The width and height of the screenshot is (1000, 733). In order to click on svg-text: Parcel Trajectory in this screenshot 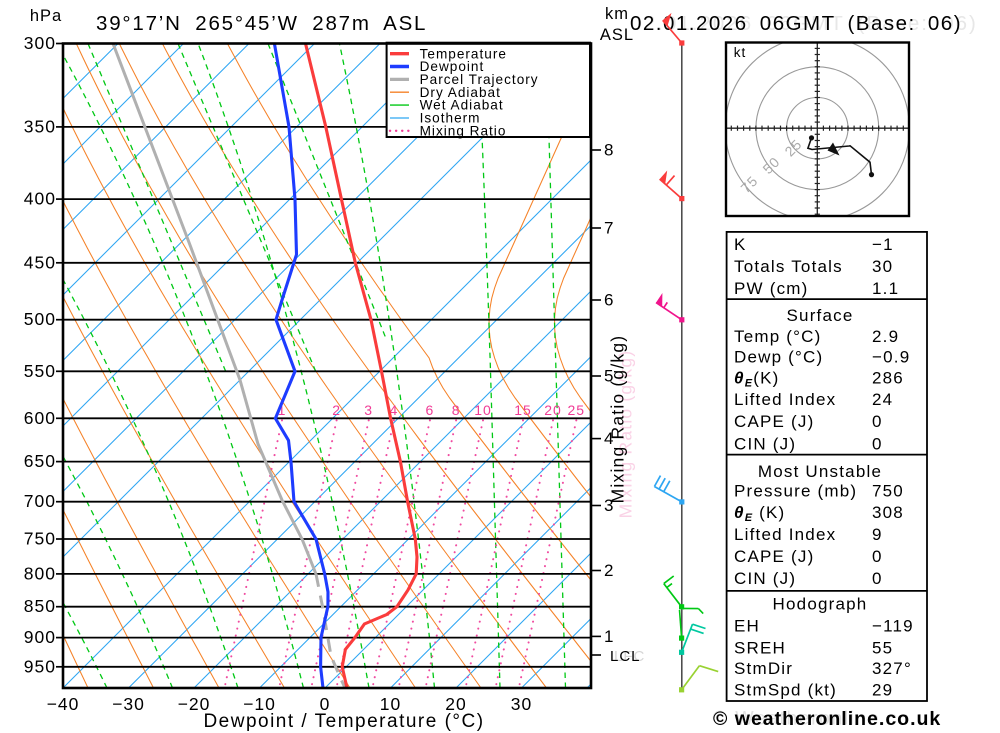, I will do `click(479, 79)`.